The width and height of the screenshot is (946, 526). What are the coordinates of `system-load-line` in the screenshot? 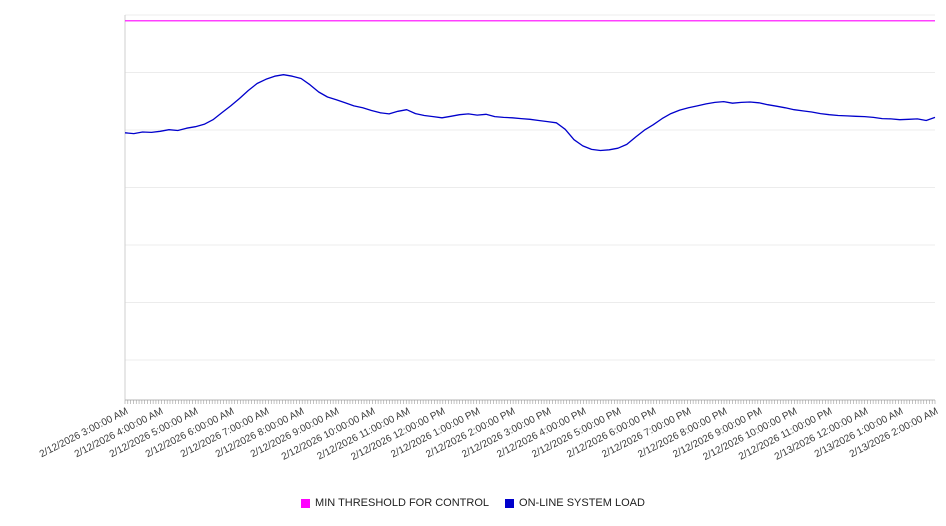 It's located at (530, 113).